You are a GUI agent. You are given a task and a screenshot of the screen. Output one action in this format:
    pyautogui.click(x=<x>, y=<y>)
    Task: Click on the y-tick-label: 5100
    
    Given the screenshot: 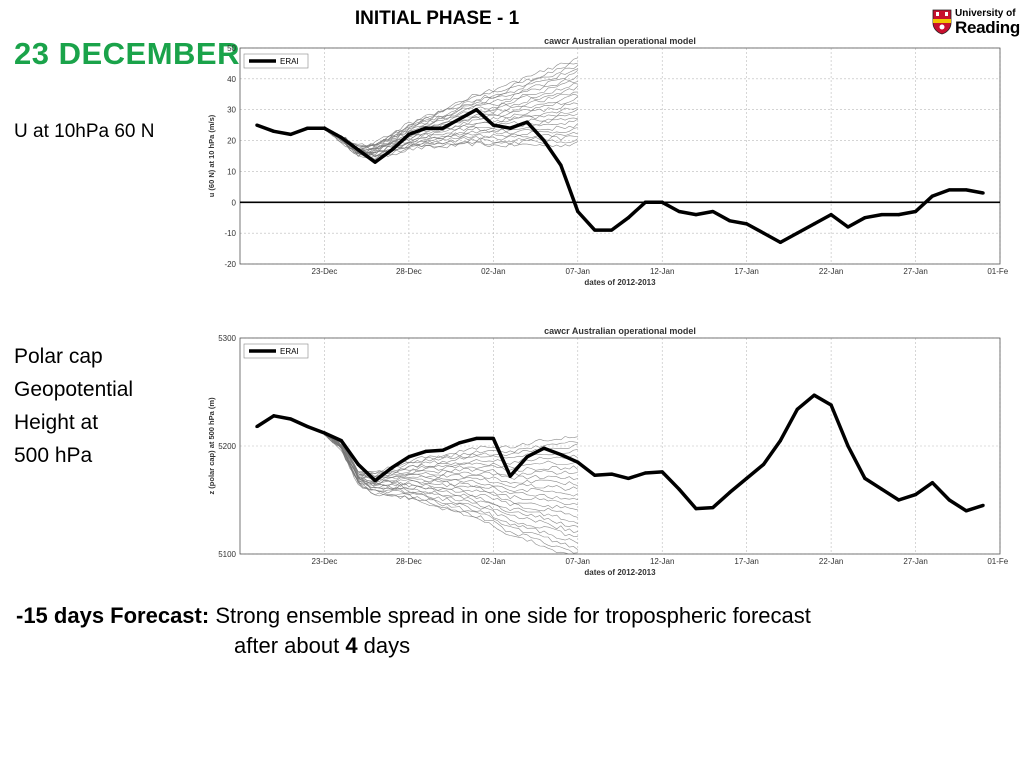 What is the action you would take?
    pyautogui.click(x=227, y=554)
    